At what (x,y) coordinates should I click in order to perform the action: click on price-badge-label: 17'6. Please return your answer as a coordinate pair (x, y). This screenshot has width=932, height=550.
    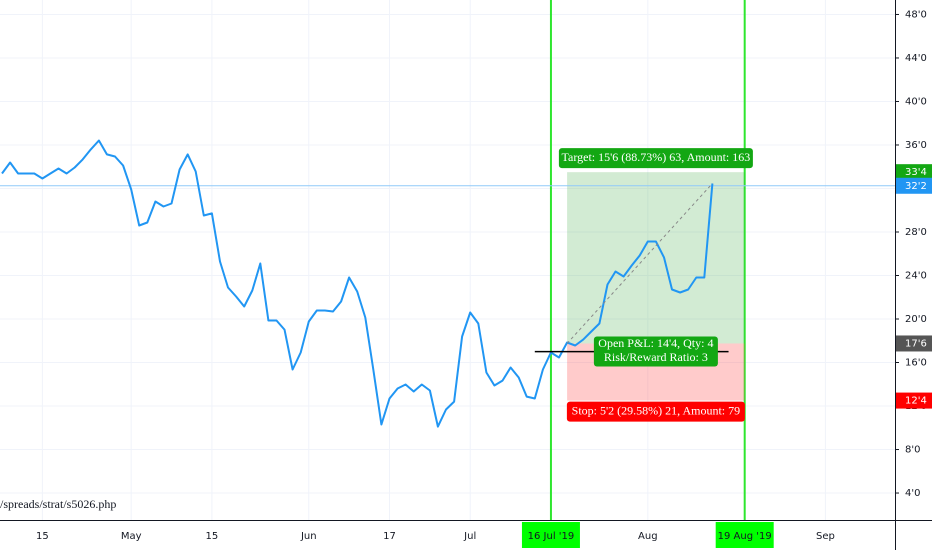
    Looking at the image, I should click on (916, 343).